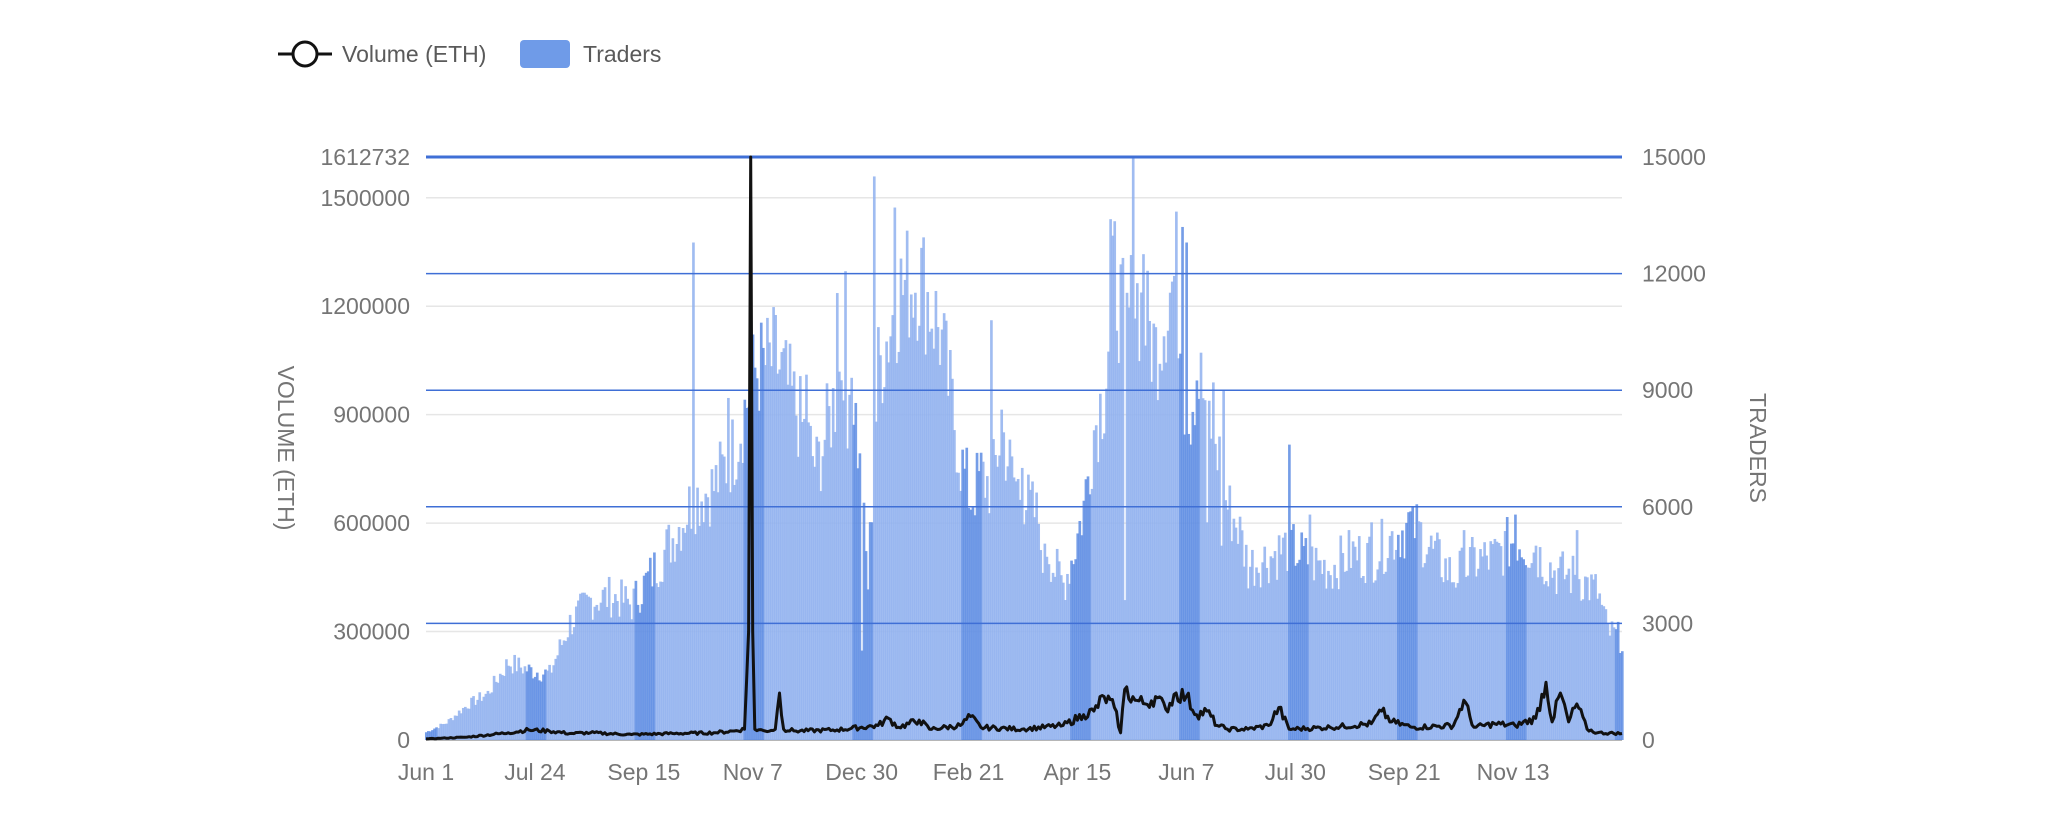 The width and height of the screenshot is (2048, 834). What do you see at coordinates (590, 54) in the screenshot?
I see `legend-traders: Traders` at bounding box center [590, 54].